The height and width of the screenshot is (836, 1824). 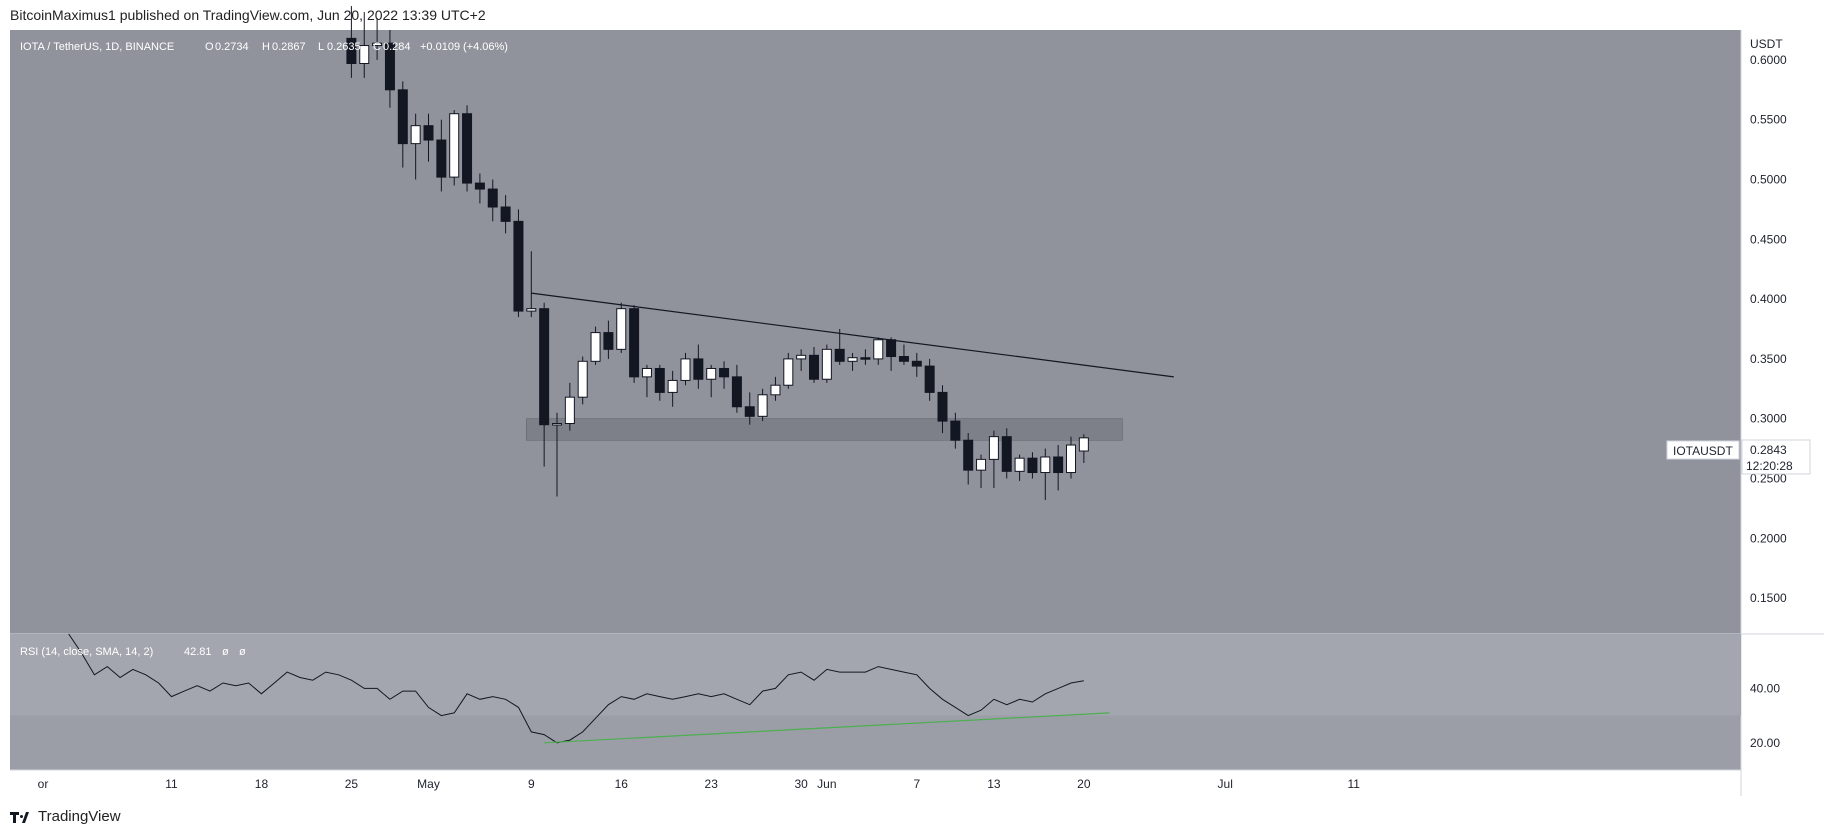 I want to click on rsi-tick-label: 20.00, so click(x=1765, y=743).